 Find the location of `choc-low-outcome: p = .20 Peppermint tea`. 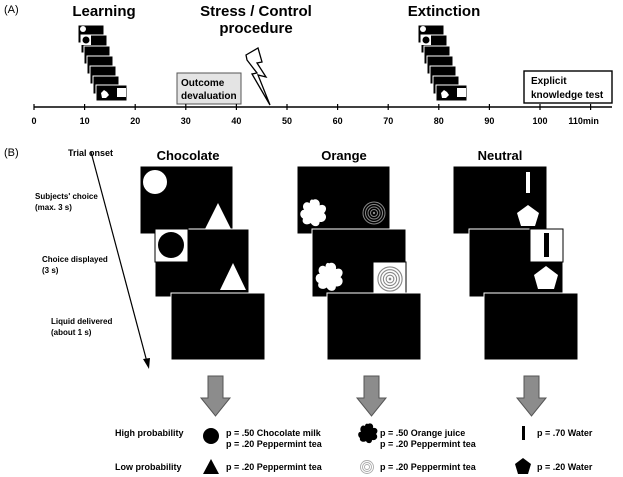

choc-low-outcome: p = .20 Peppermint tea is located at coordinates (274, 467).